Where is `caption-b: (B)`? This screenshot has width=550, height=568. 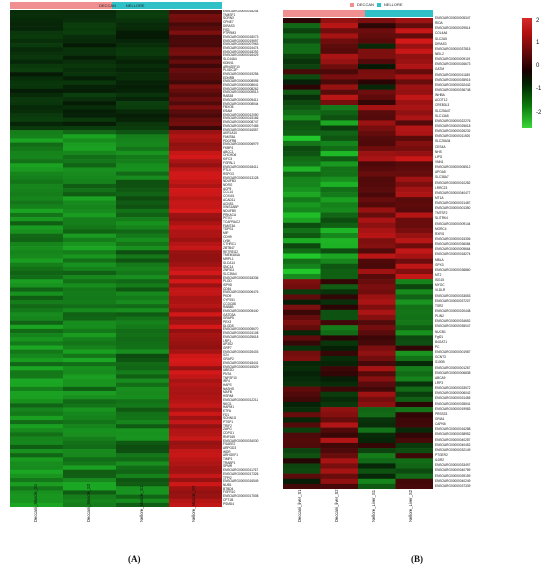
caption-b: (B) is located at coordinates (417, 559).